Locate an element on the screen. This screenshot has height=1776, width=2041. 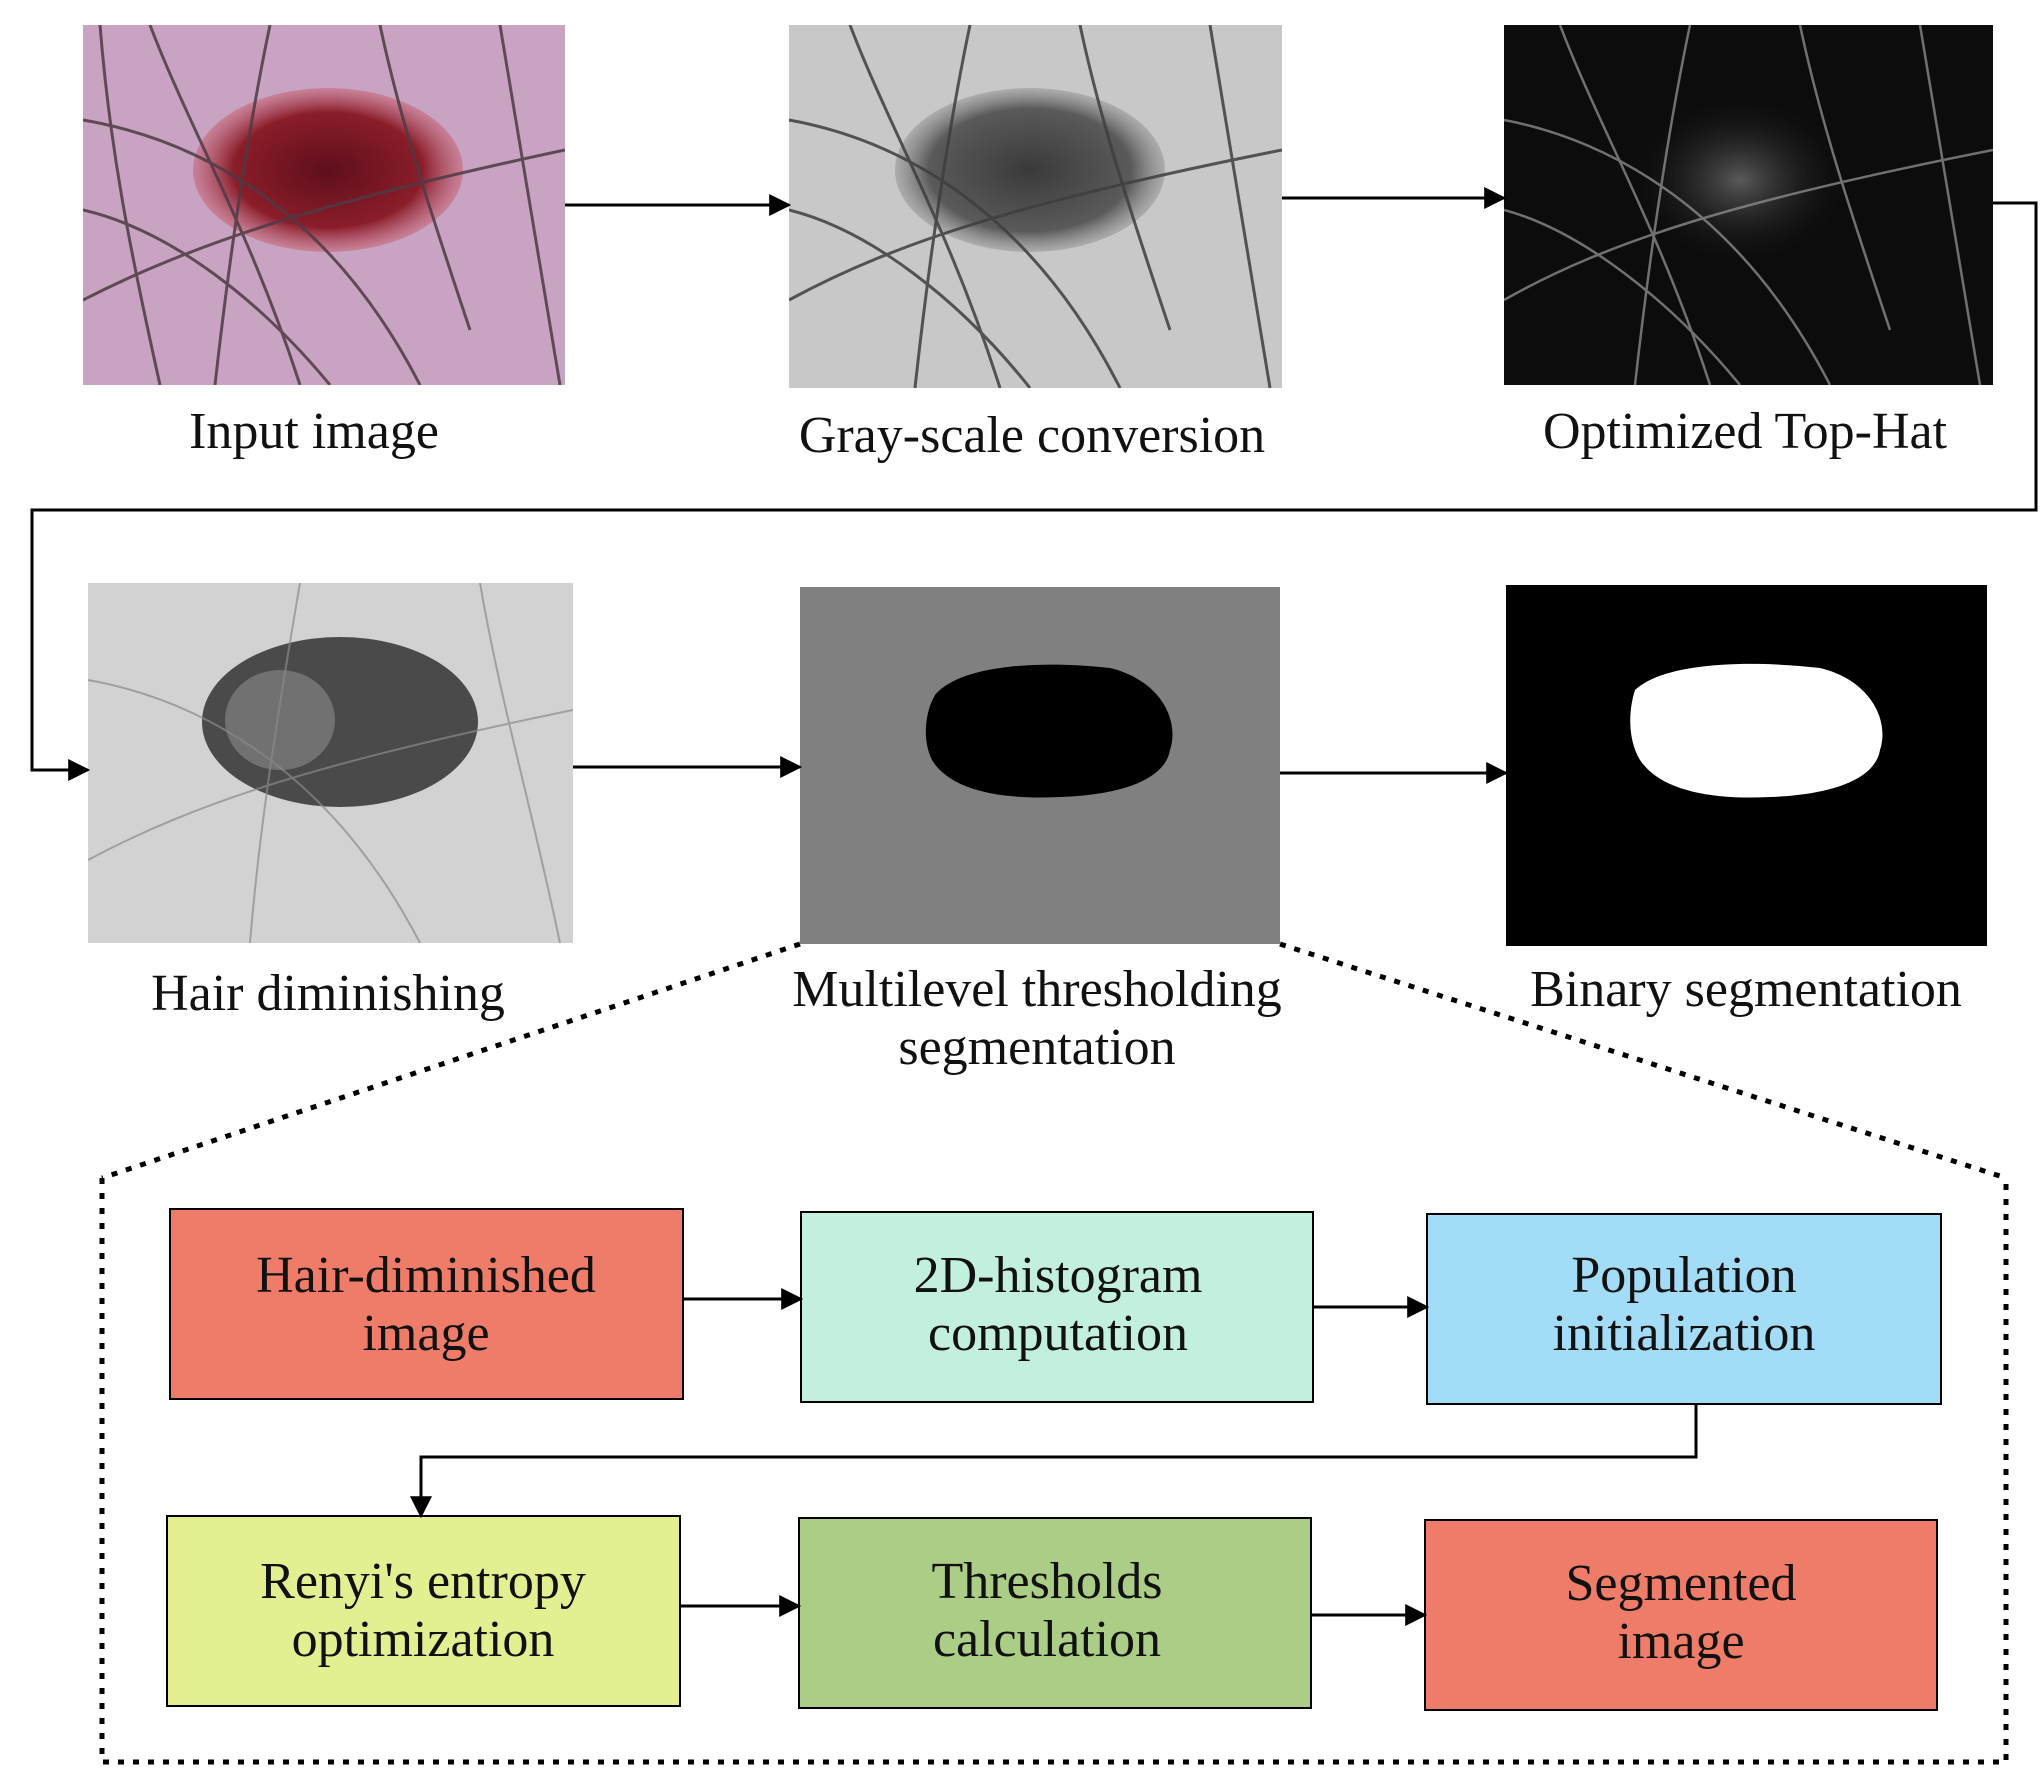
step-renyi-line2: optimization is located at coordinates (423, 1639).